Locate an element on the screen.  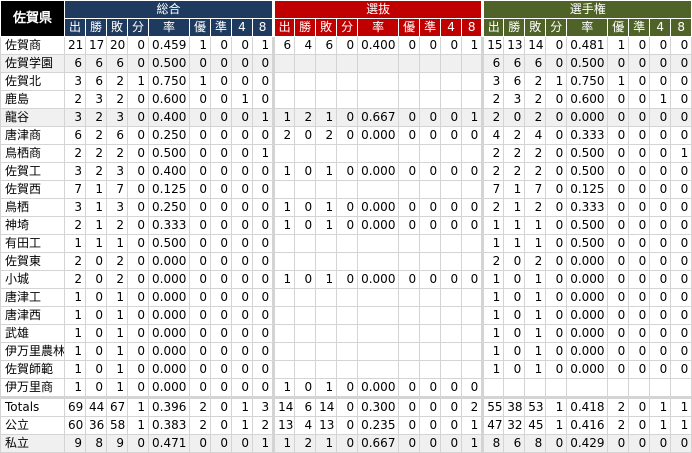
stat-cell: 21 is located at coordinates (75, 45).